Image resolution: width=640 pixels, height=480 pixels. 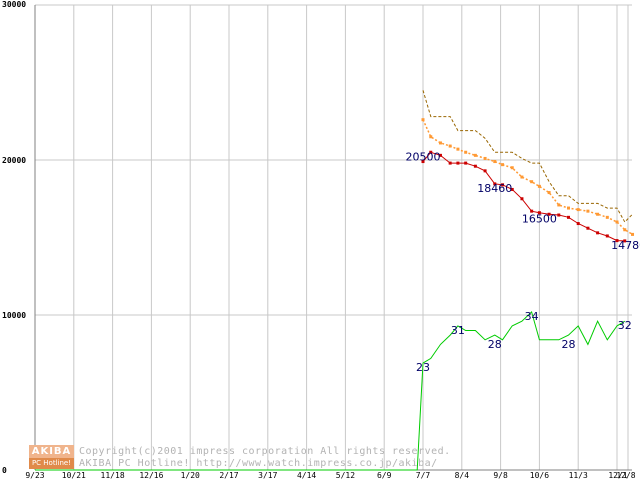 What do you see at coordinates (578, 475) in the screenshot?
I see `x-tick-label: 11/3` at bounding box center [578, 475].